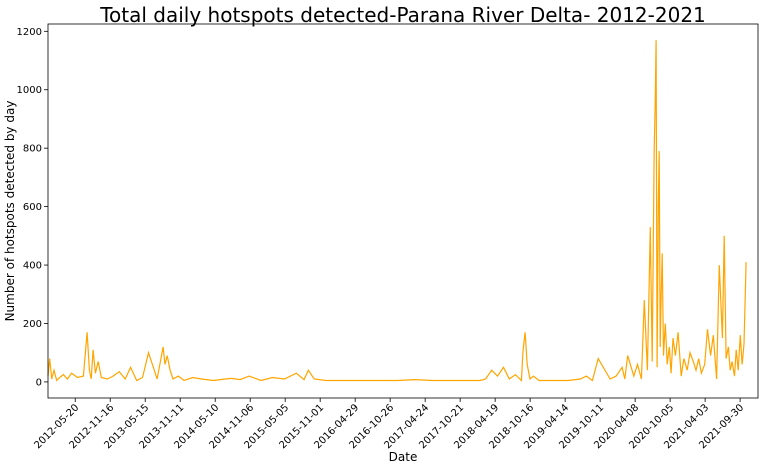 The image size is (768, 468). I want to click on y-tick-label: 600, so click(32, 207).